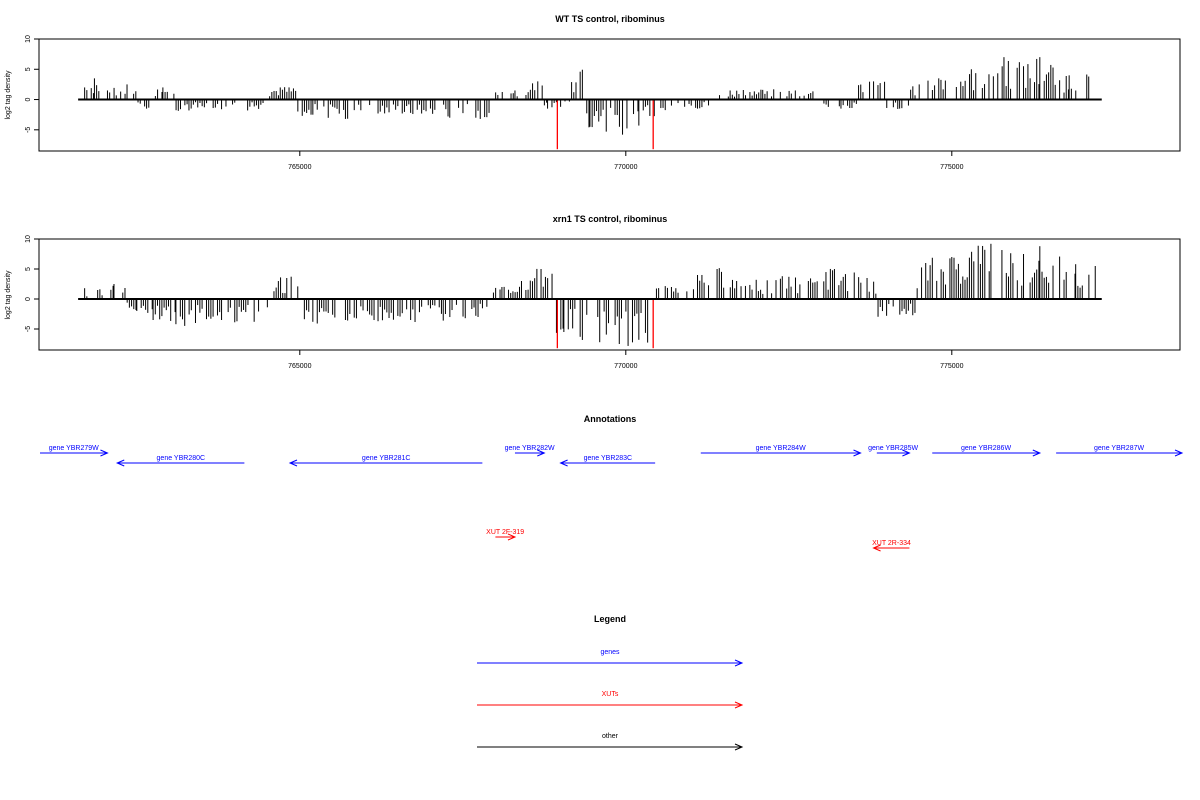 This screenshot has width=1200, height=800. What do you see at coordinates (28, 130) in the screenshot?
I see `wt-y-tick-label: -5` at bounding box center [28, 130].